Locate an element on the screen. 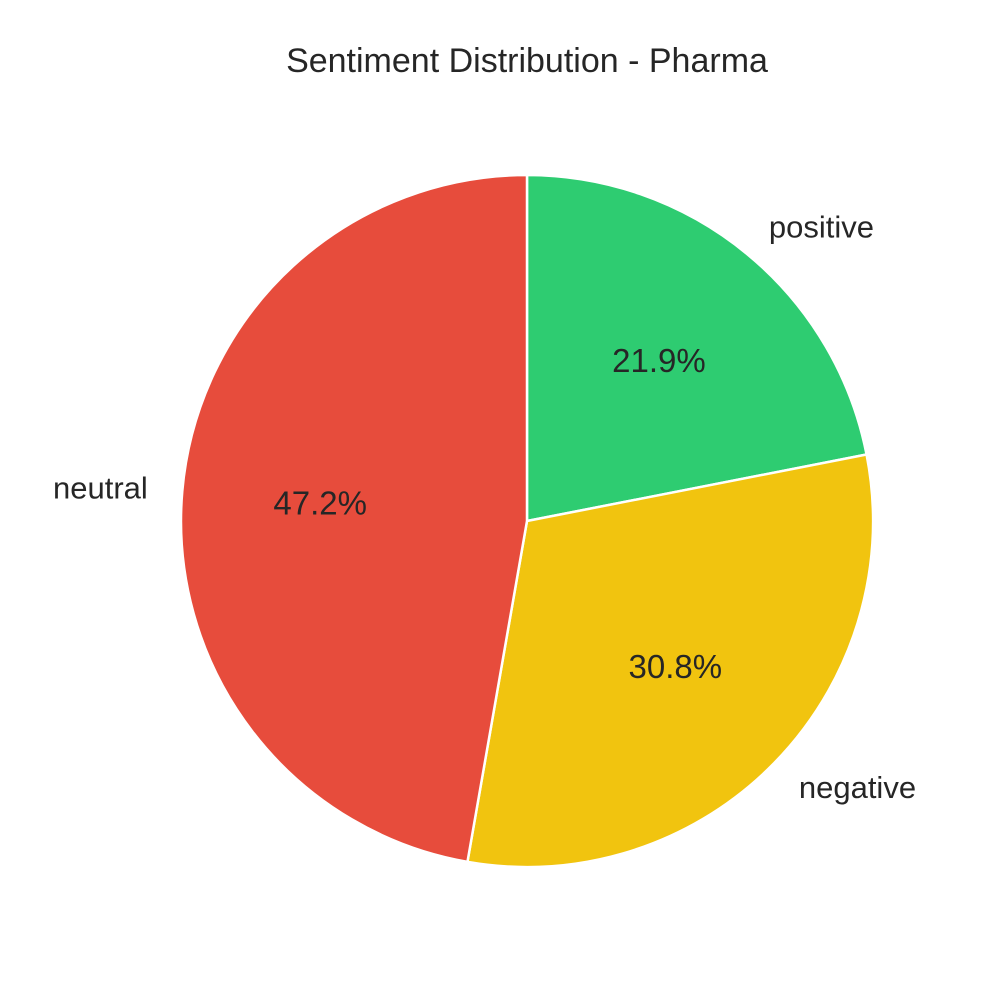  slice-label-negative: negative is located at coordinates (857, 787).